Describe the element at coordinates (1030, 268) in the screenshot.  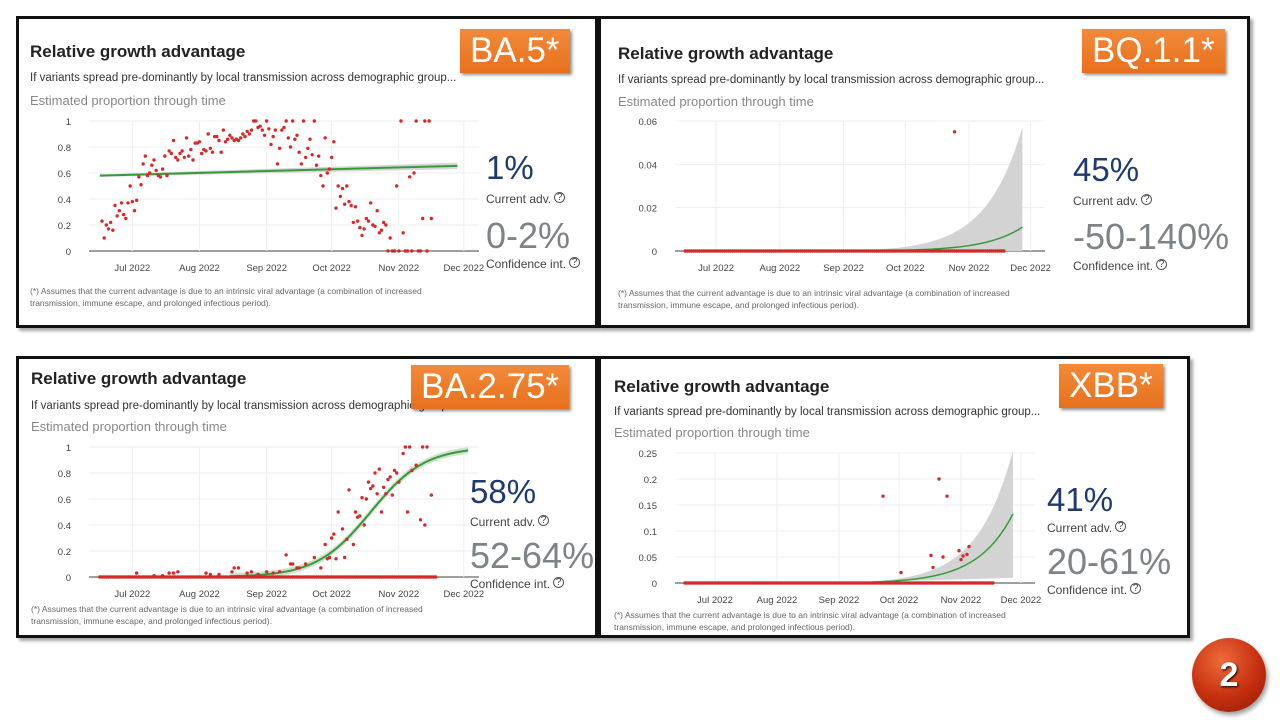
I see `x-tick-label: Dec 2022` at that location.